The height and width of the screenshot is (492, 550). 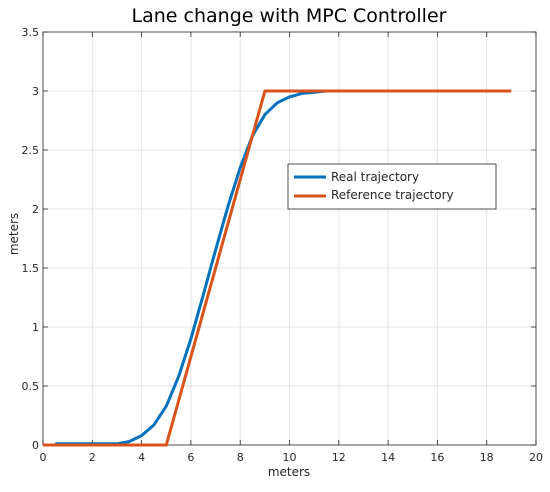 What do you see at coordinates (31, 32) in the screenshot?
I see `y-tick-label: 3.5` at bounding box center [31, 32].